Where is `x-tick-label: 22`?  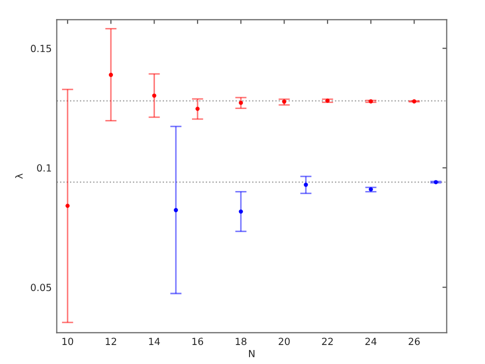
x-tick-label: 22 is located at coordinates (327, 341).